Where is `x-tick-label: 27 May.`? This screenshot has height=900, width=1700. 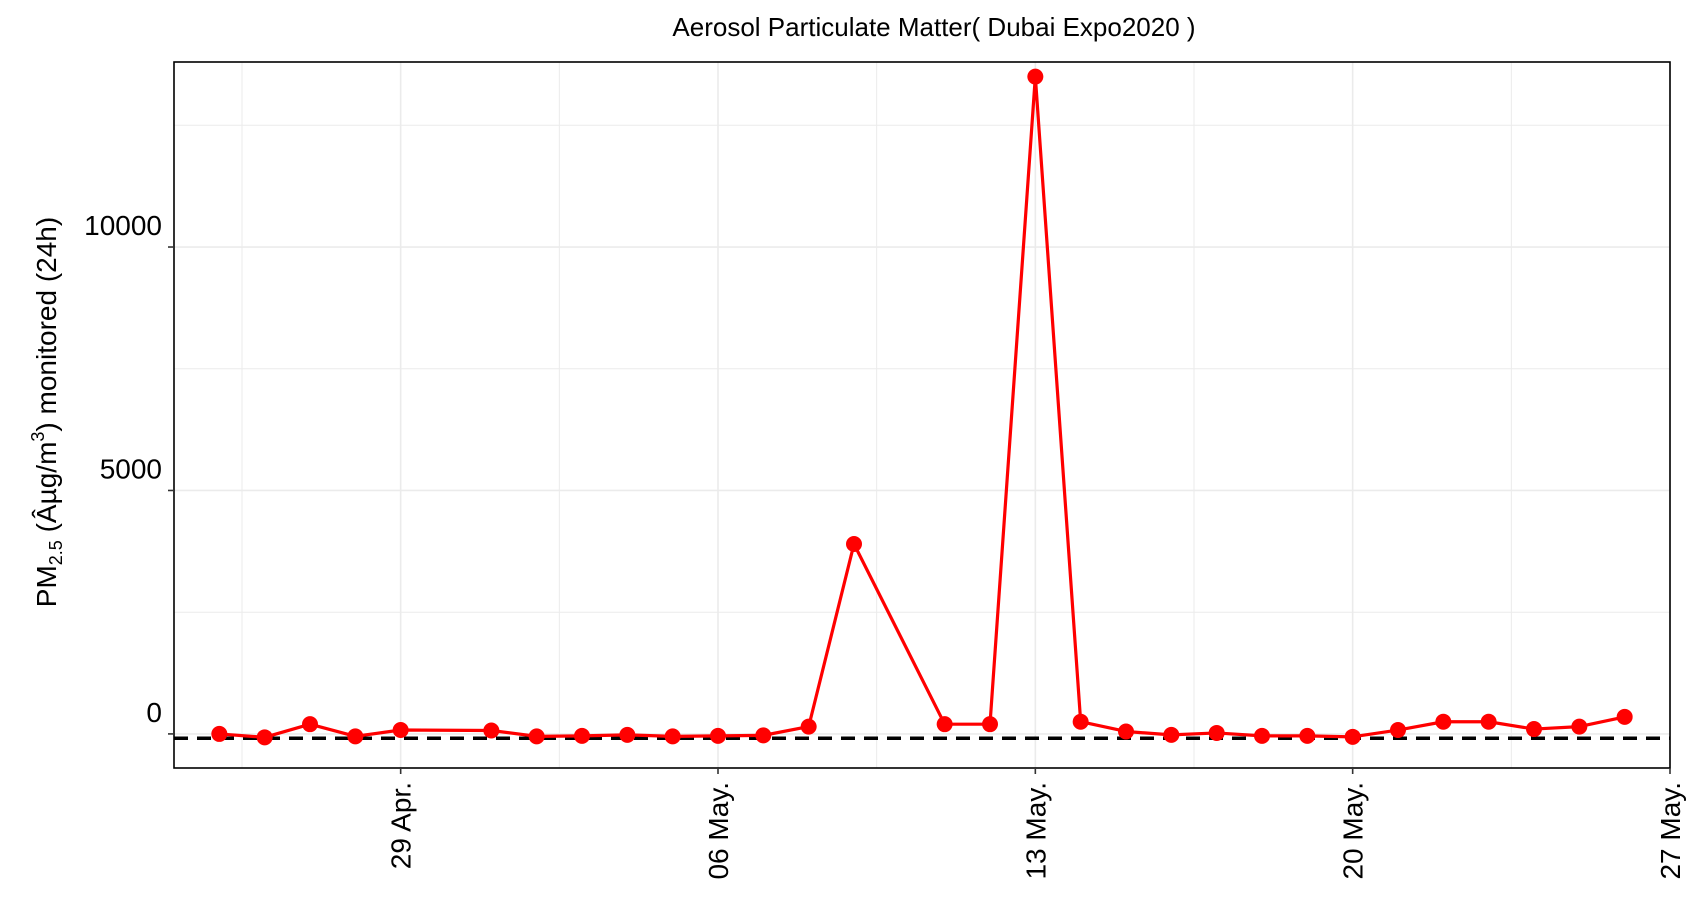 x-tick-label: 27 May. is located at coordinates (1670, 831).